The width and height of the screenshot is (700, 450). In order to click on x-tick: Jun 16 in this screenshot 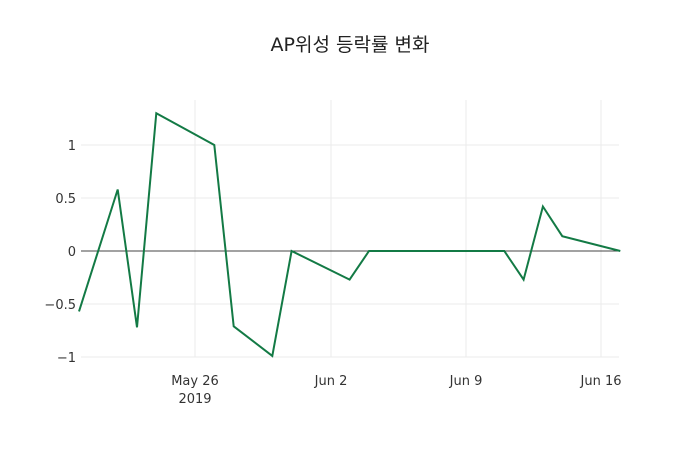, I will do `click(601, 381)`.